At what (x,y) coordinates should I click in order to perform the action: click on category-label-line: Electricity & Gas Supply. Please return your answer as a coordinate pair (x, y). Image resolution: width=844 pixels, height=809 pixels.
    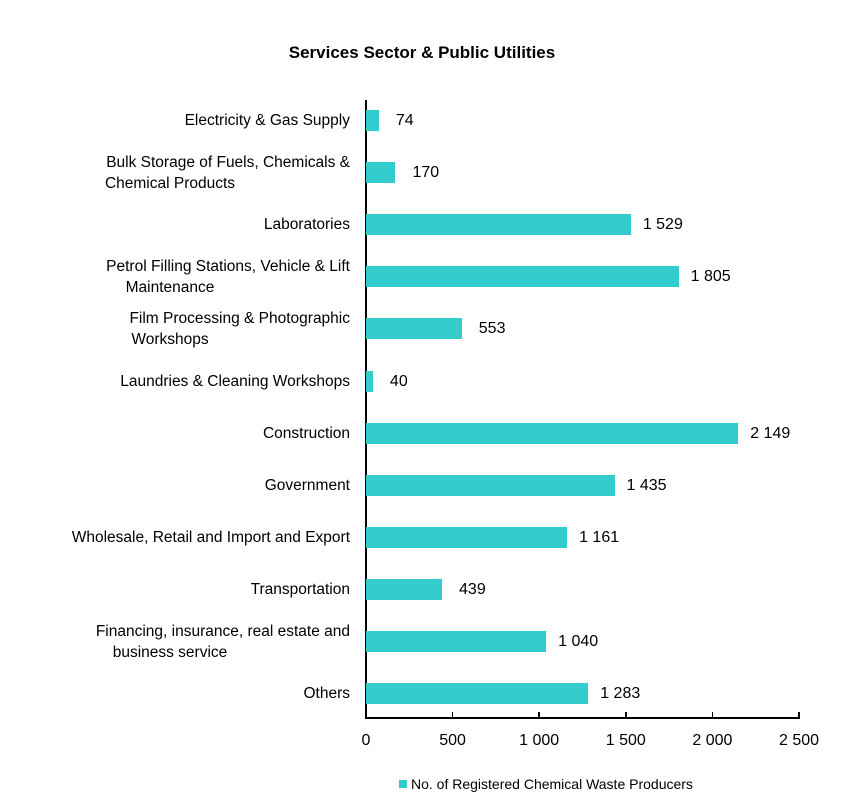
    Looking at the image, I should click on (267, 120).